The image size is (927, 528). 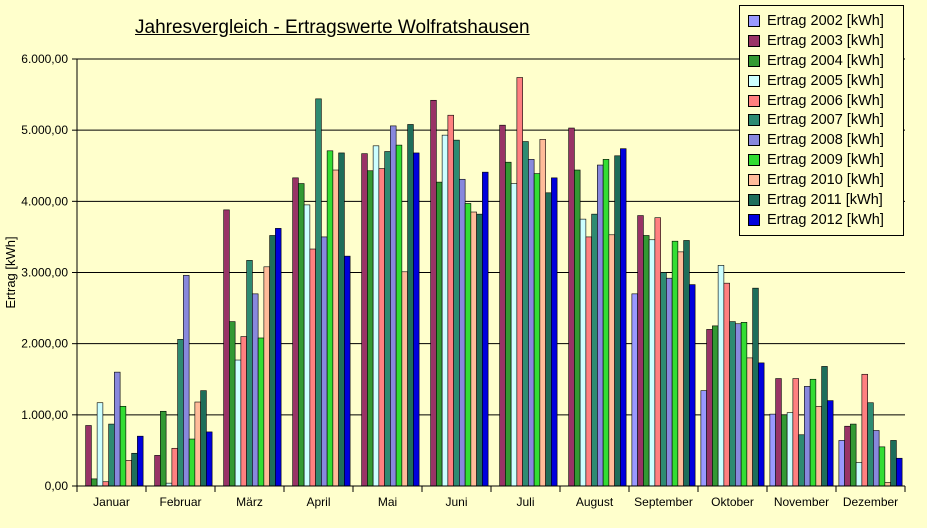 I want to click on legend-label: Ertrag 2008 [kWh], so click(x=825, y=140).